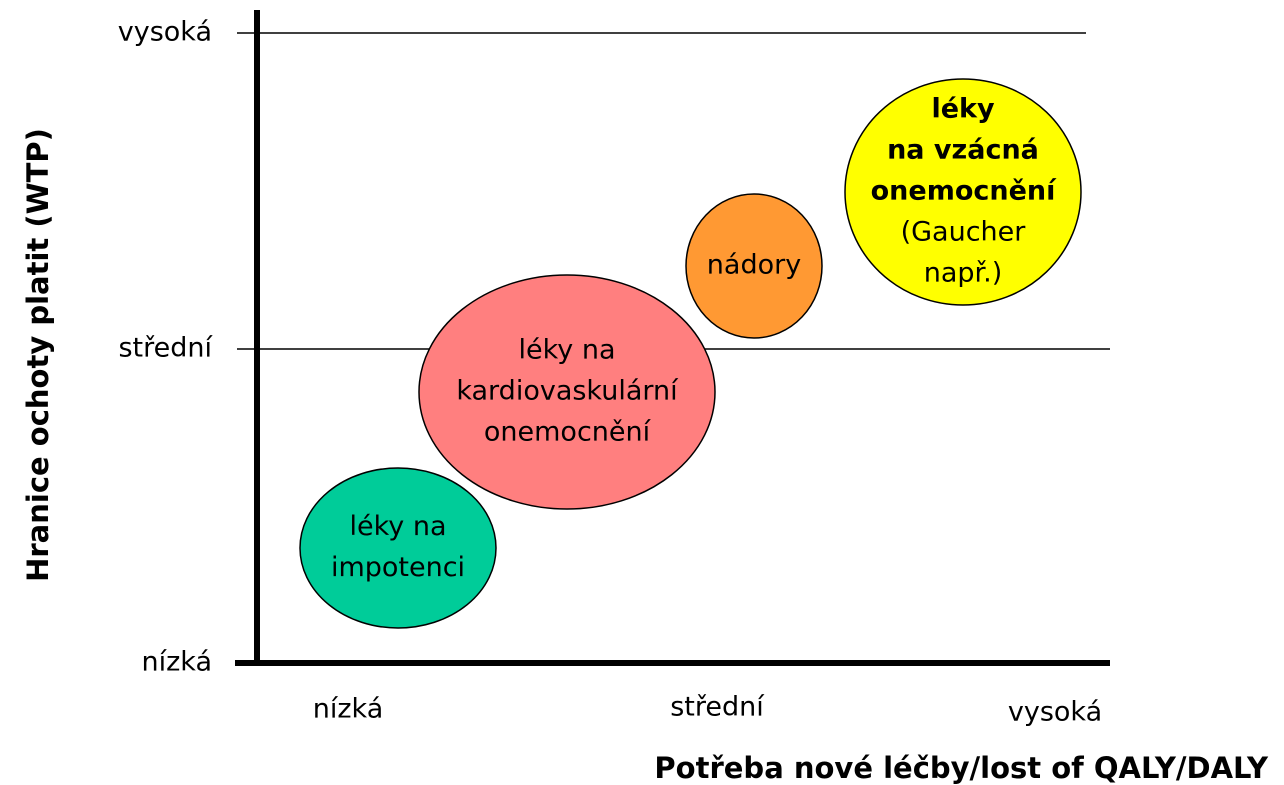  I want to click on bubble-label: nádory, so click(754, 265).